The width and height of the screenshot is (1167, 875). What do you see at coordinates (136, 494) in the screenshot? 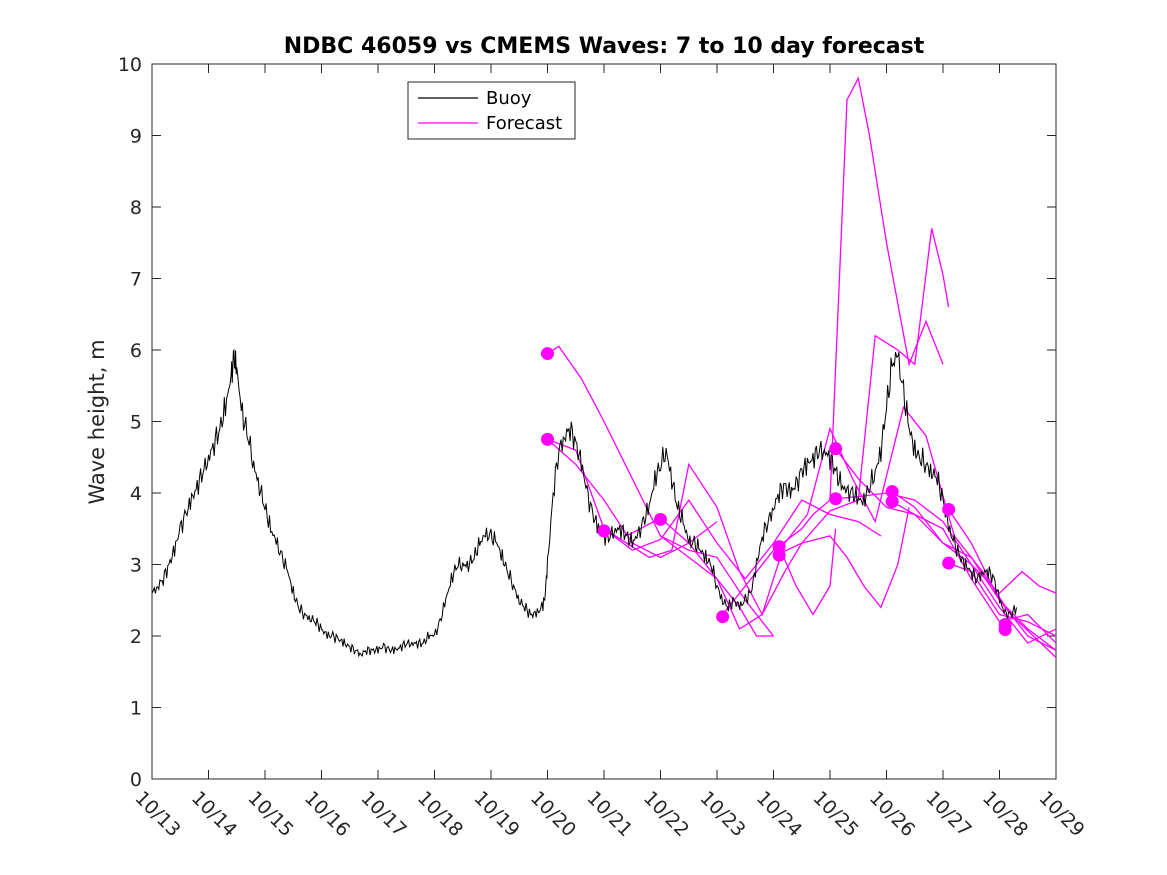
I see `y-tick-label: 4` at bounding box center [136, 494].